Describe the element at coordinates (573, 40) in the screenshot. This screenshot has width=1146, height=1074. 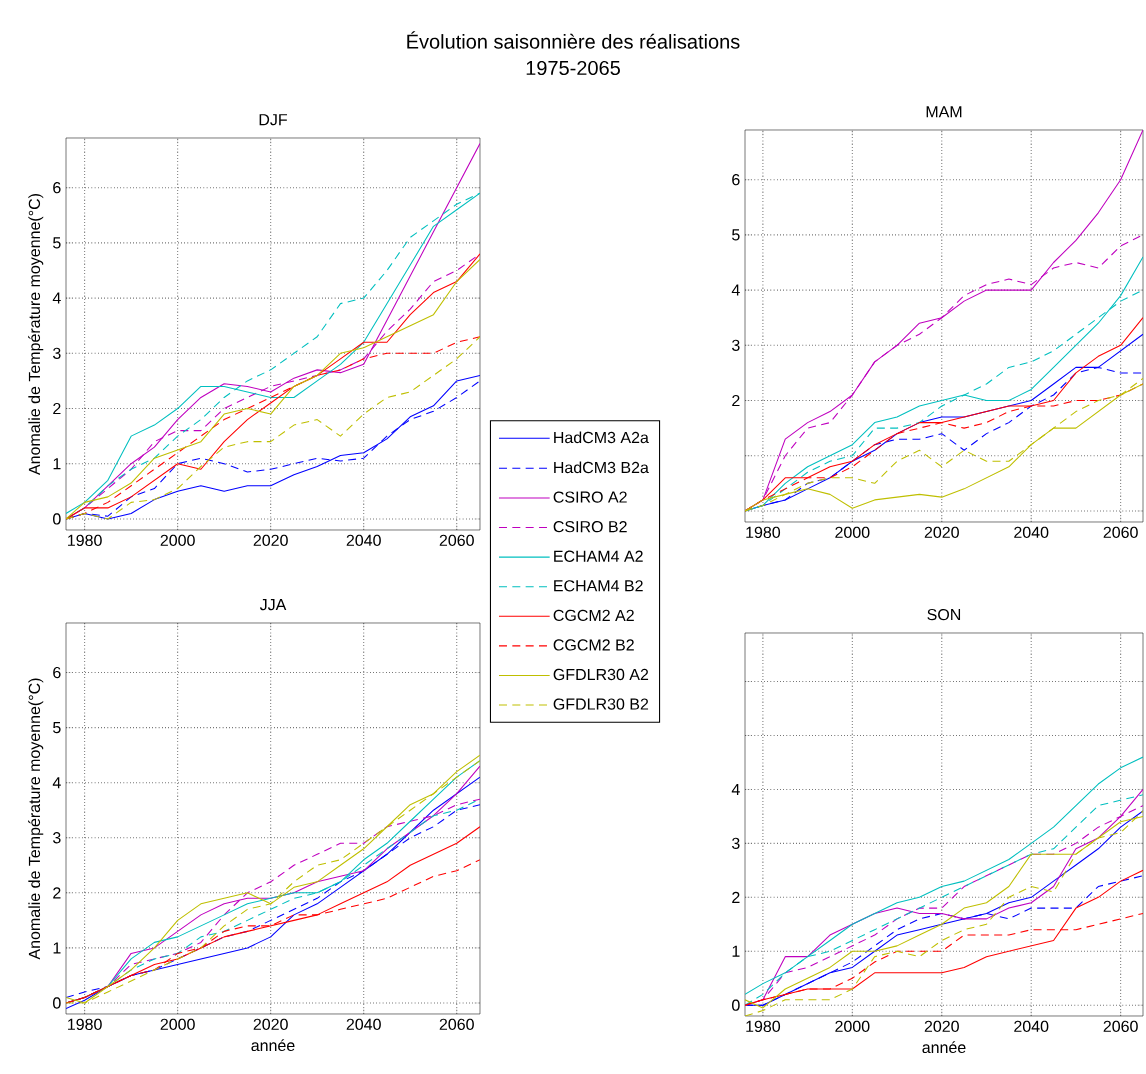
I see `text: Évolution saisonnière des réalisations` at that location.